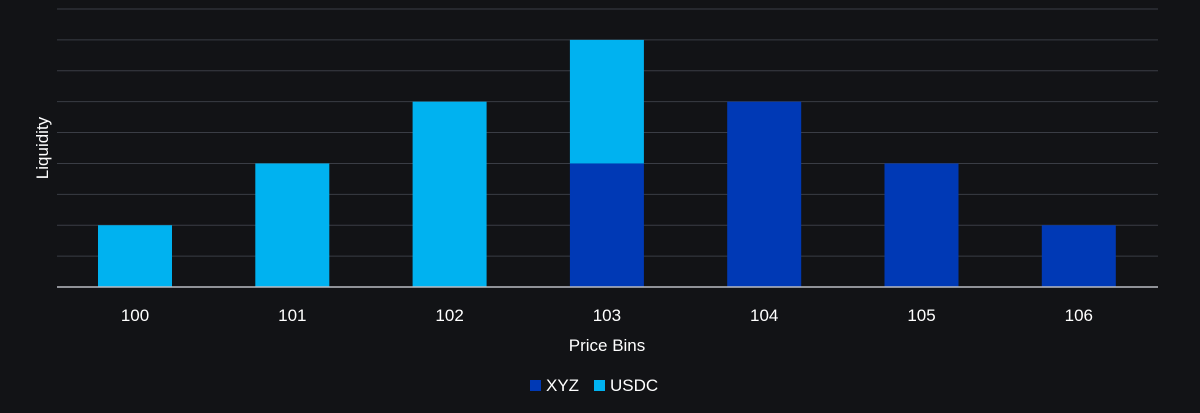 The width and height of the screenshot is (1200, 413). I want to click on legend-swatch-xyz, so click(535, 385).